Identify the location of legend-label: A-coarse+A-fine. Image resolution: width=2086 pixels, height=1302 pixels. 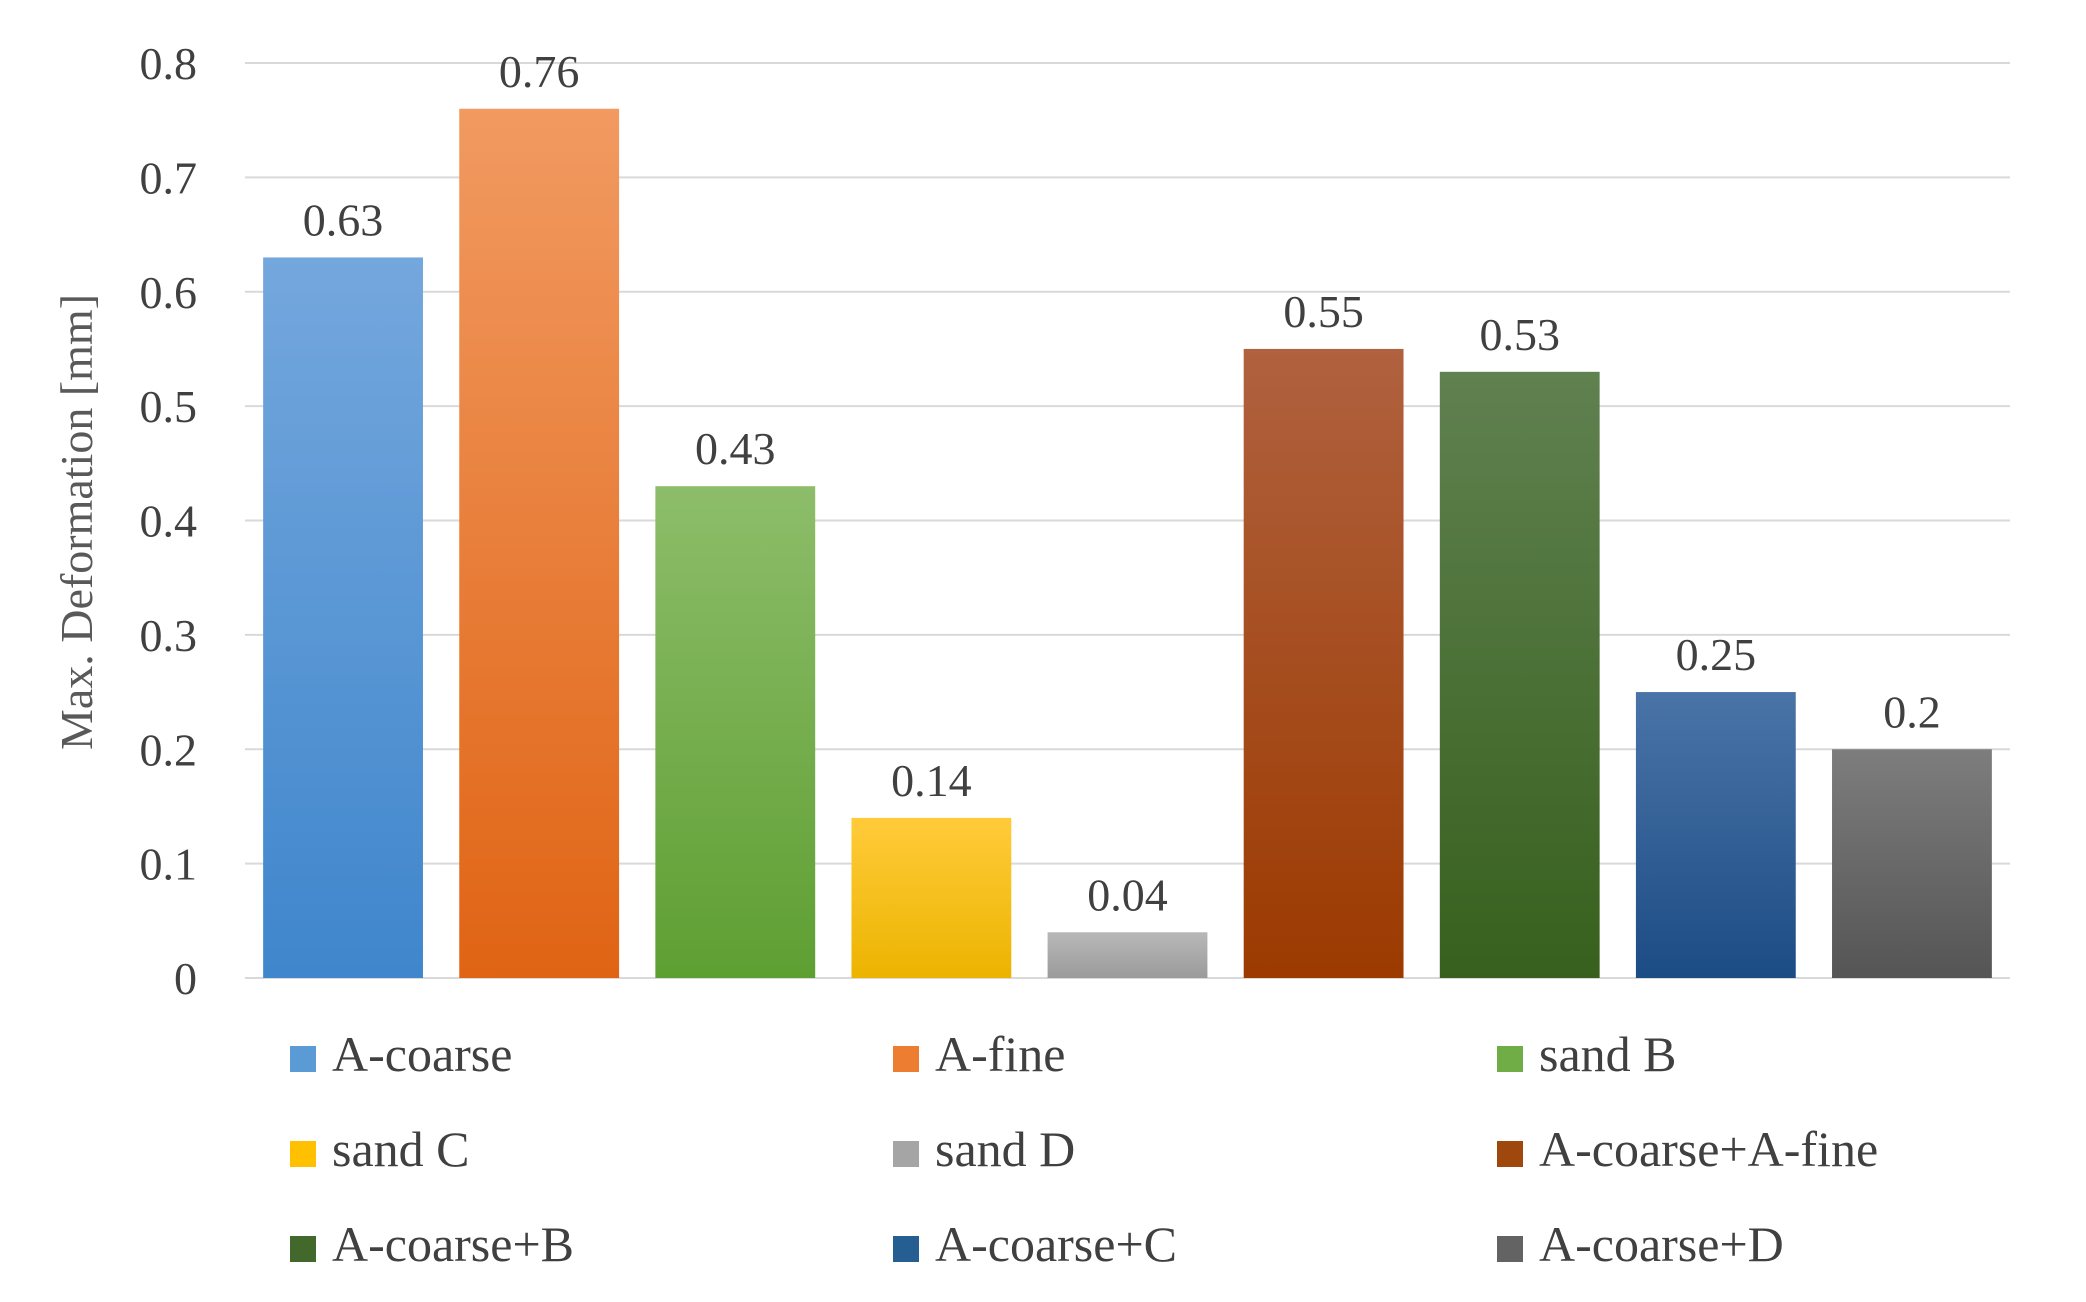
(1708, 1149).